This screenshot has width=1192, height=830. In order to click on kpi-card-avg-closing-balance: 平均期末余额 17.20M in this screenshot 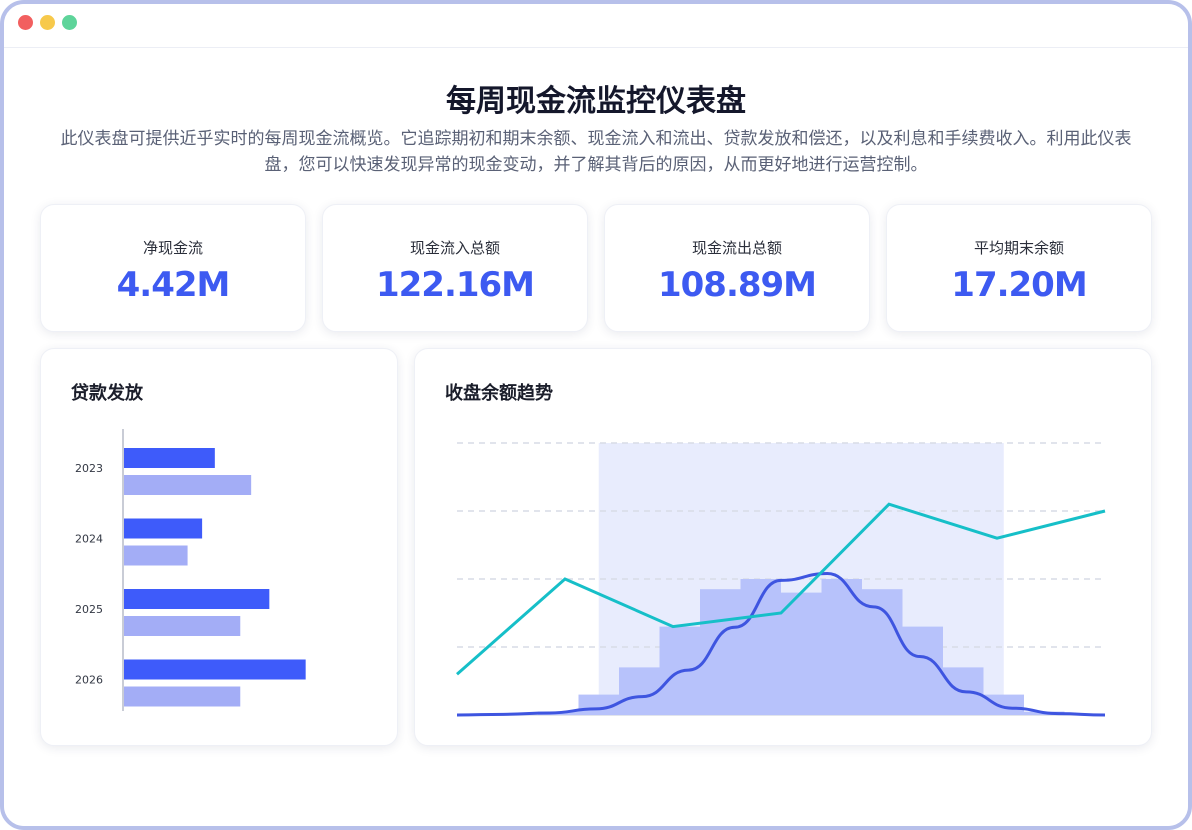, I will do `click(1019, 268)`.